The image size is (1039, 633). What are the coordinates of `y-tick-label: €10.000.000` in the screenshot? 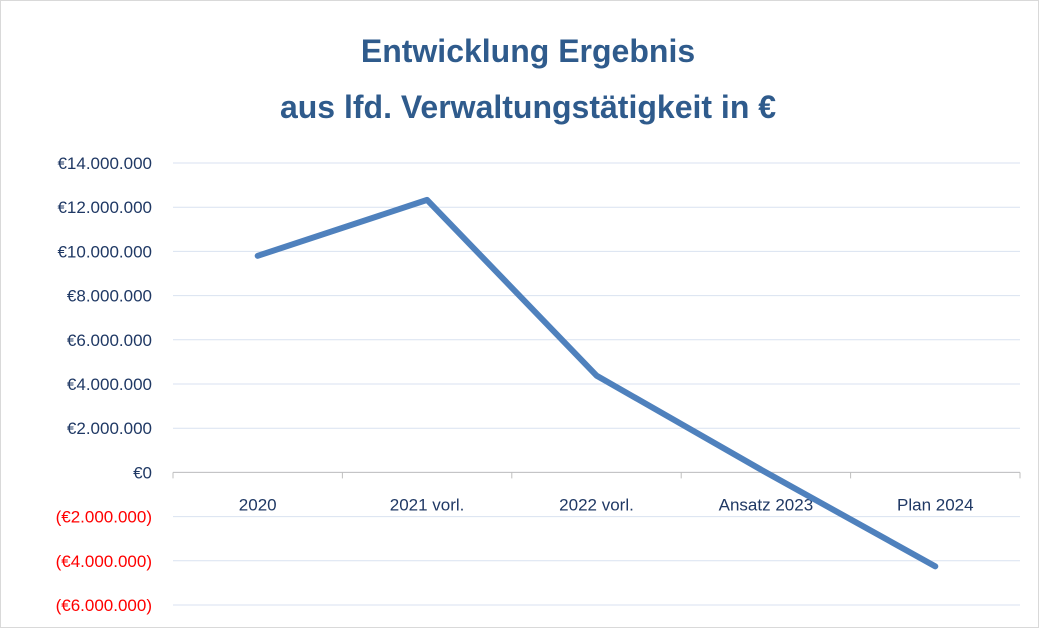 It's located at (104, 251).